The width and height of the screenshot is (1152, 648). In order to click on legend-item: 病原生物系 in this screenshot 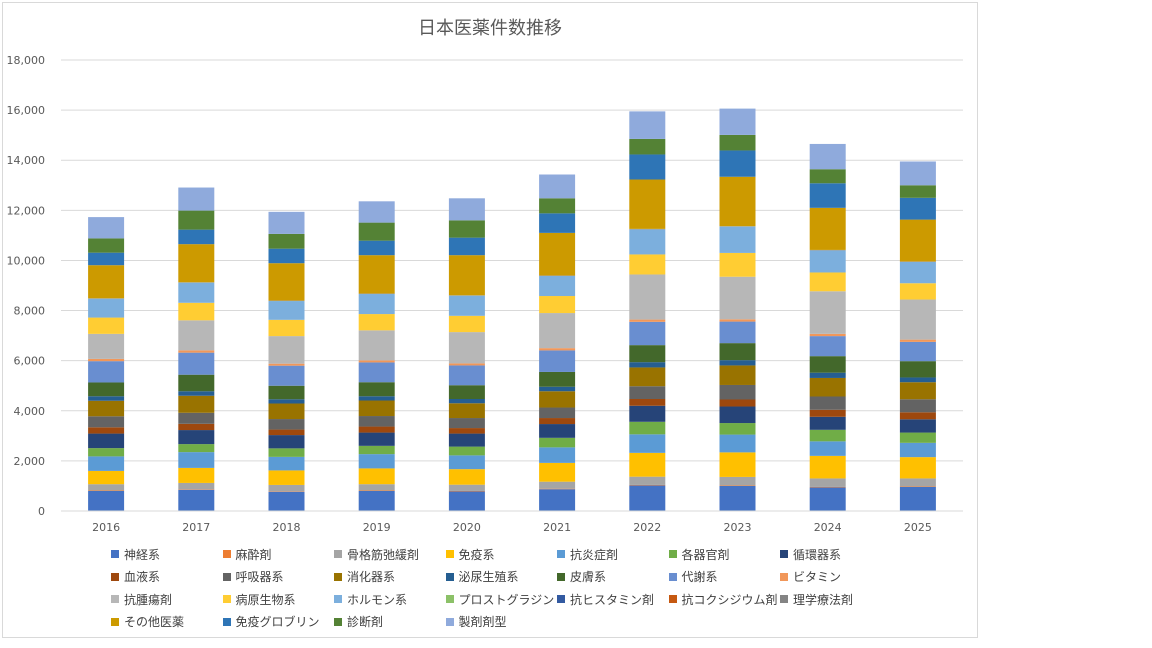, I will do `click(259, 599)`.